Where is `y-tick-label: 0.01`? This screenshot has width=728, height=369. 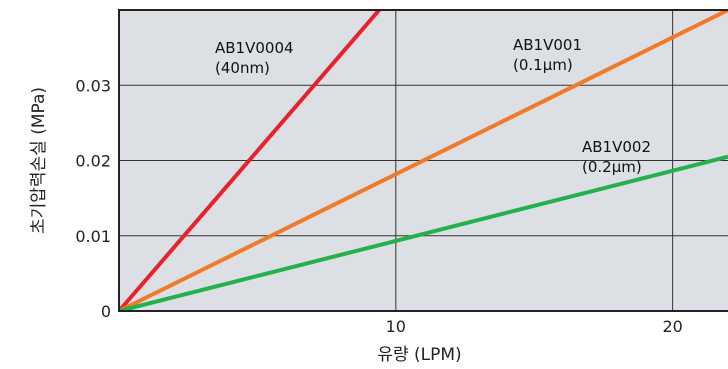
y-tick-label: 0.01 is located at coordinates (93, 236).